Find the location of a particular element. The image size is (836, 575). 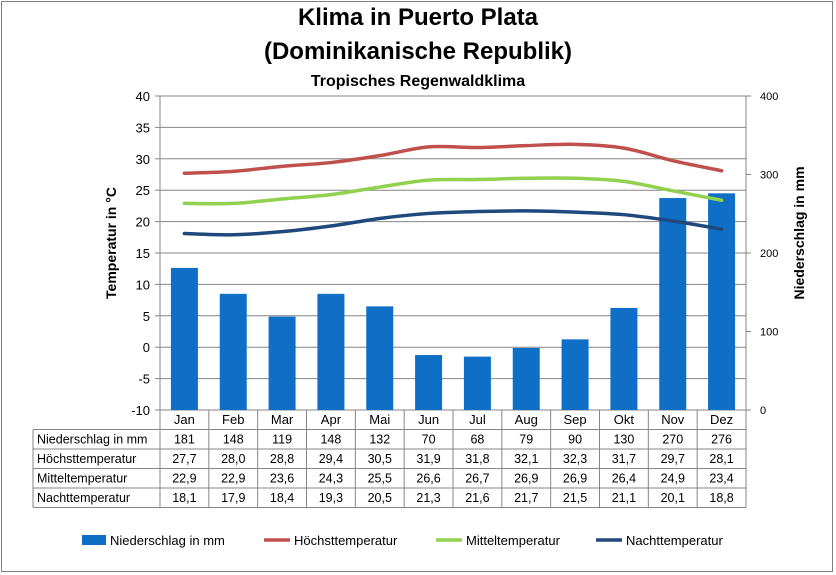

y-right-tick-label: 100 is located at coordinates (769, 333).